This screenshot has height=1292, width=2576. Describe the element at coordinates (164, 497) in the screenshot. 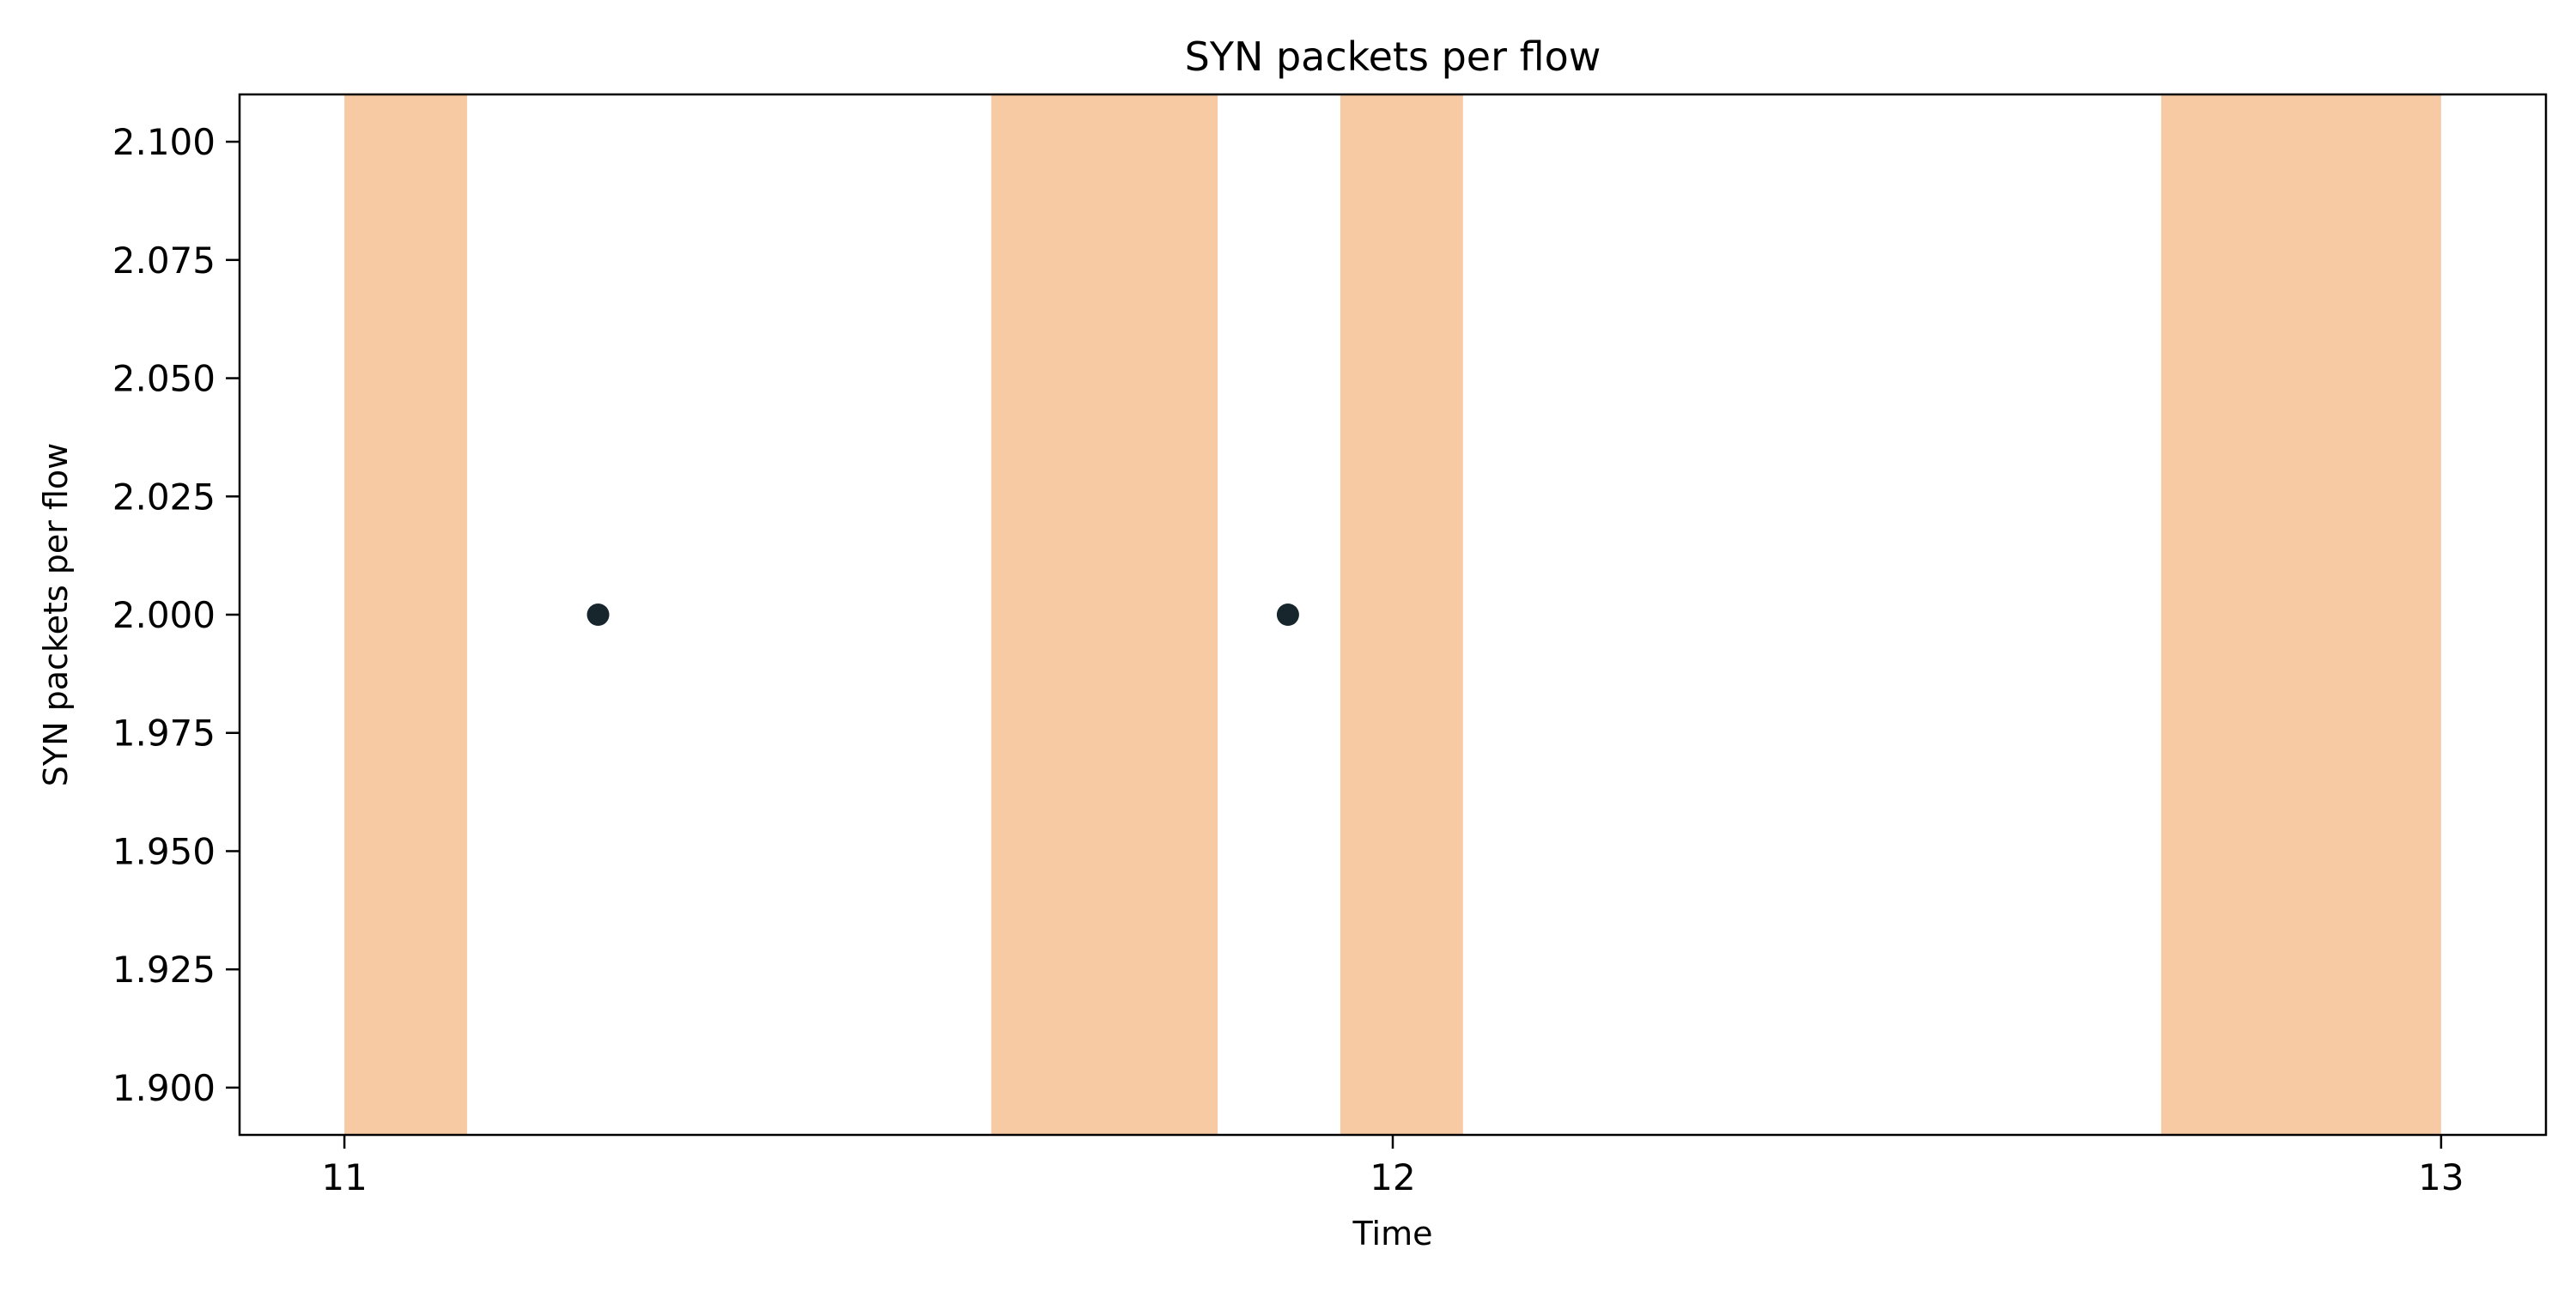

I see `y-tick-label: 2.025` at that location.